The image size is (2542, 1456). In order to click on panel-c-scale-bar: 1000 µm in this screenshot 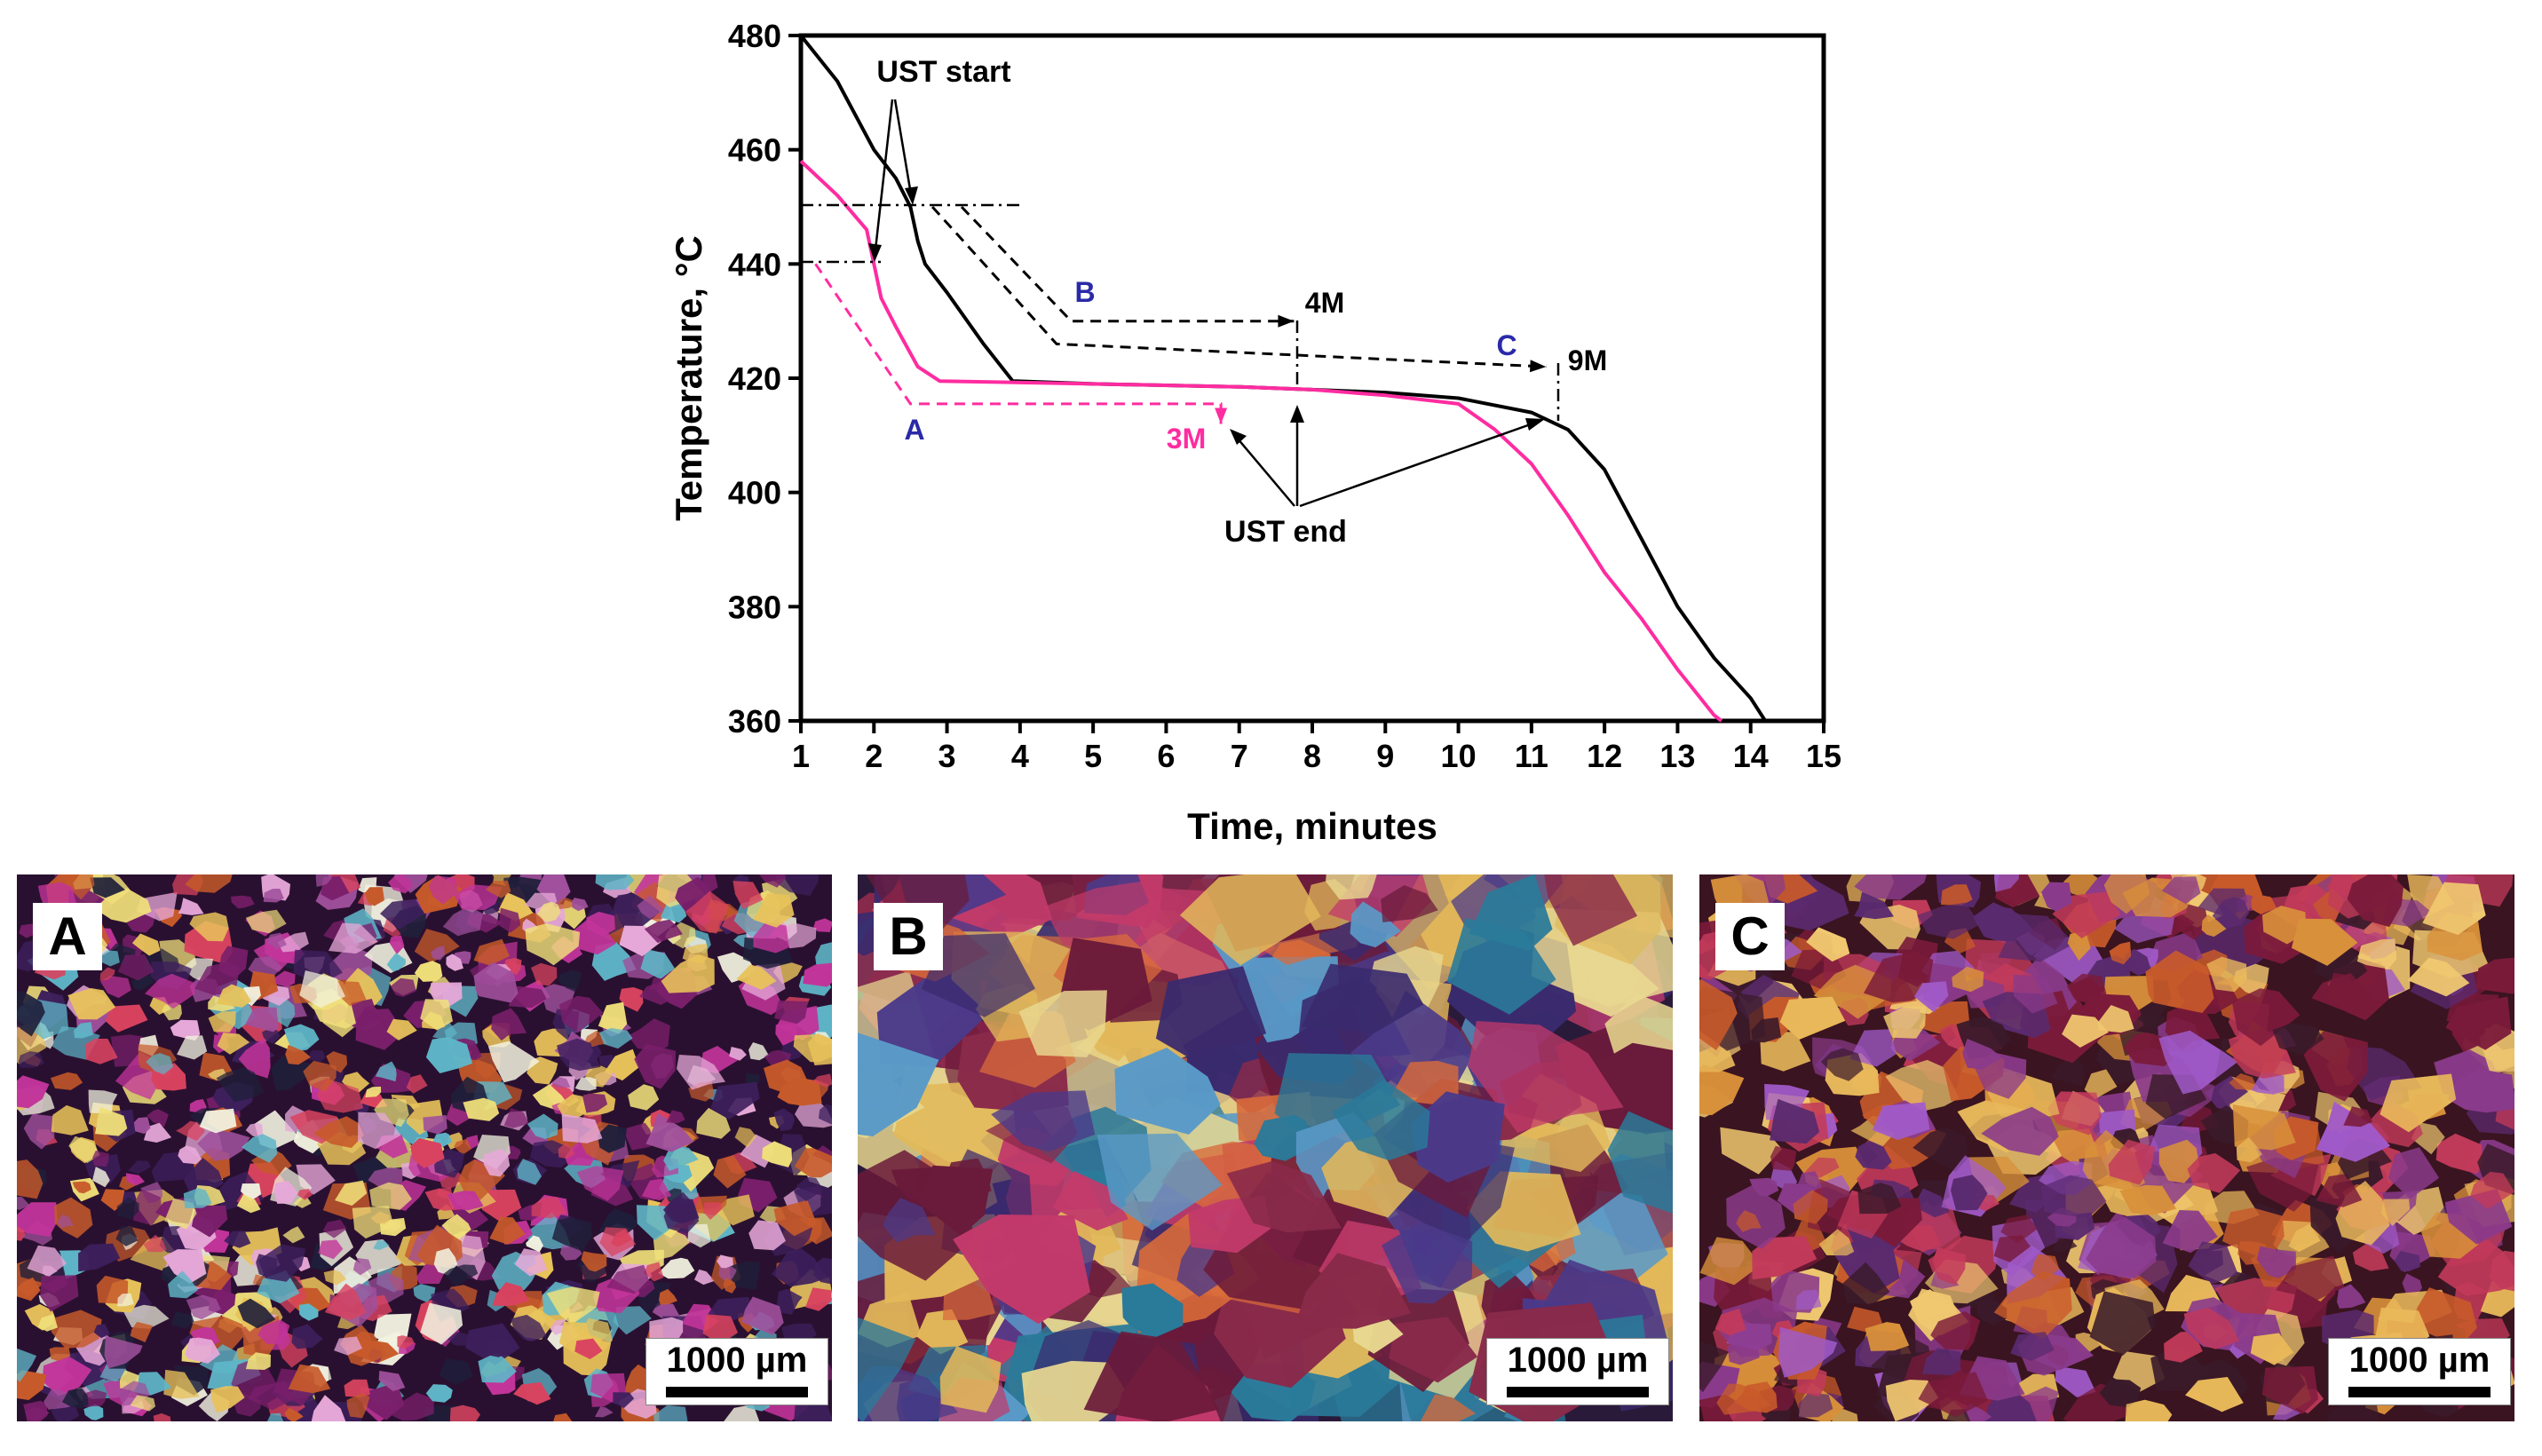, I will do `click(2419, 1371)`.